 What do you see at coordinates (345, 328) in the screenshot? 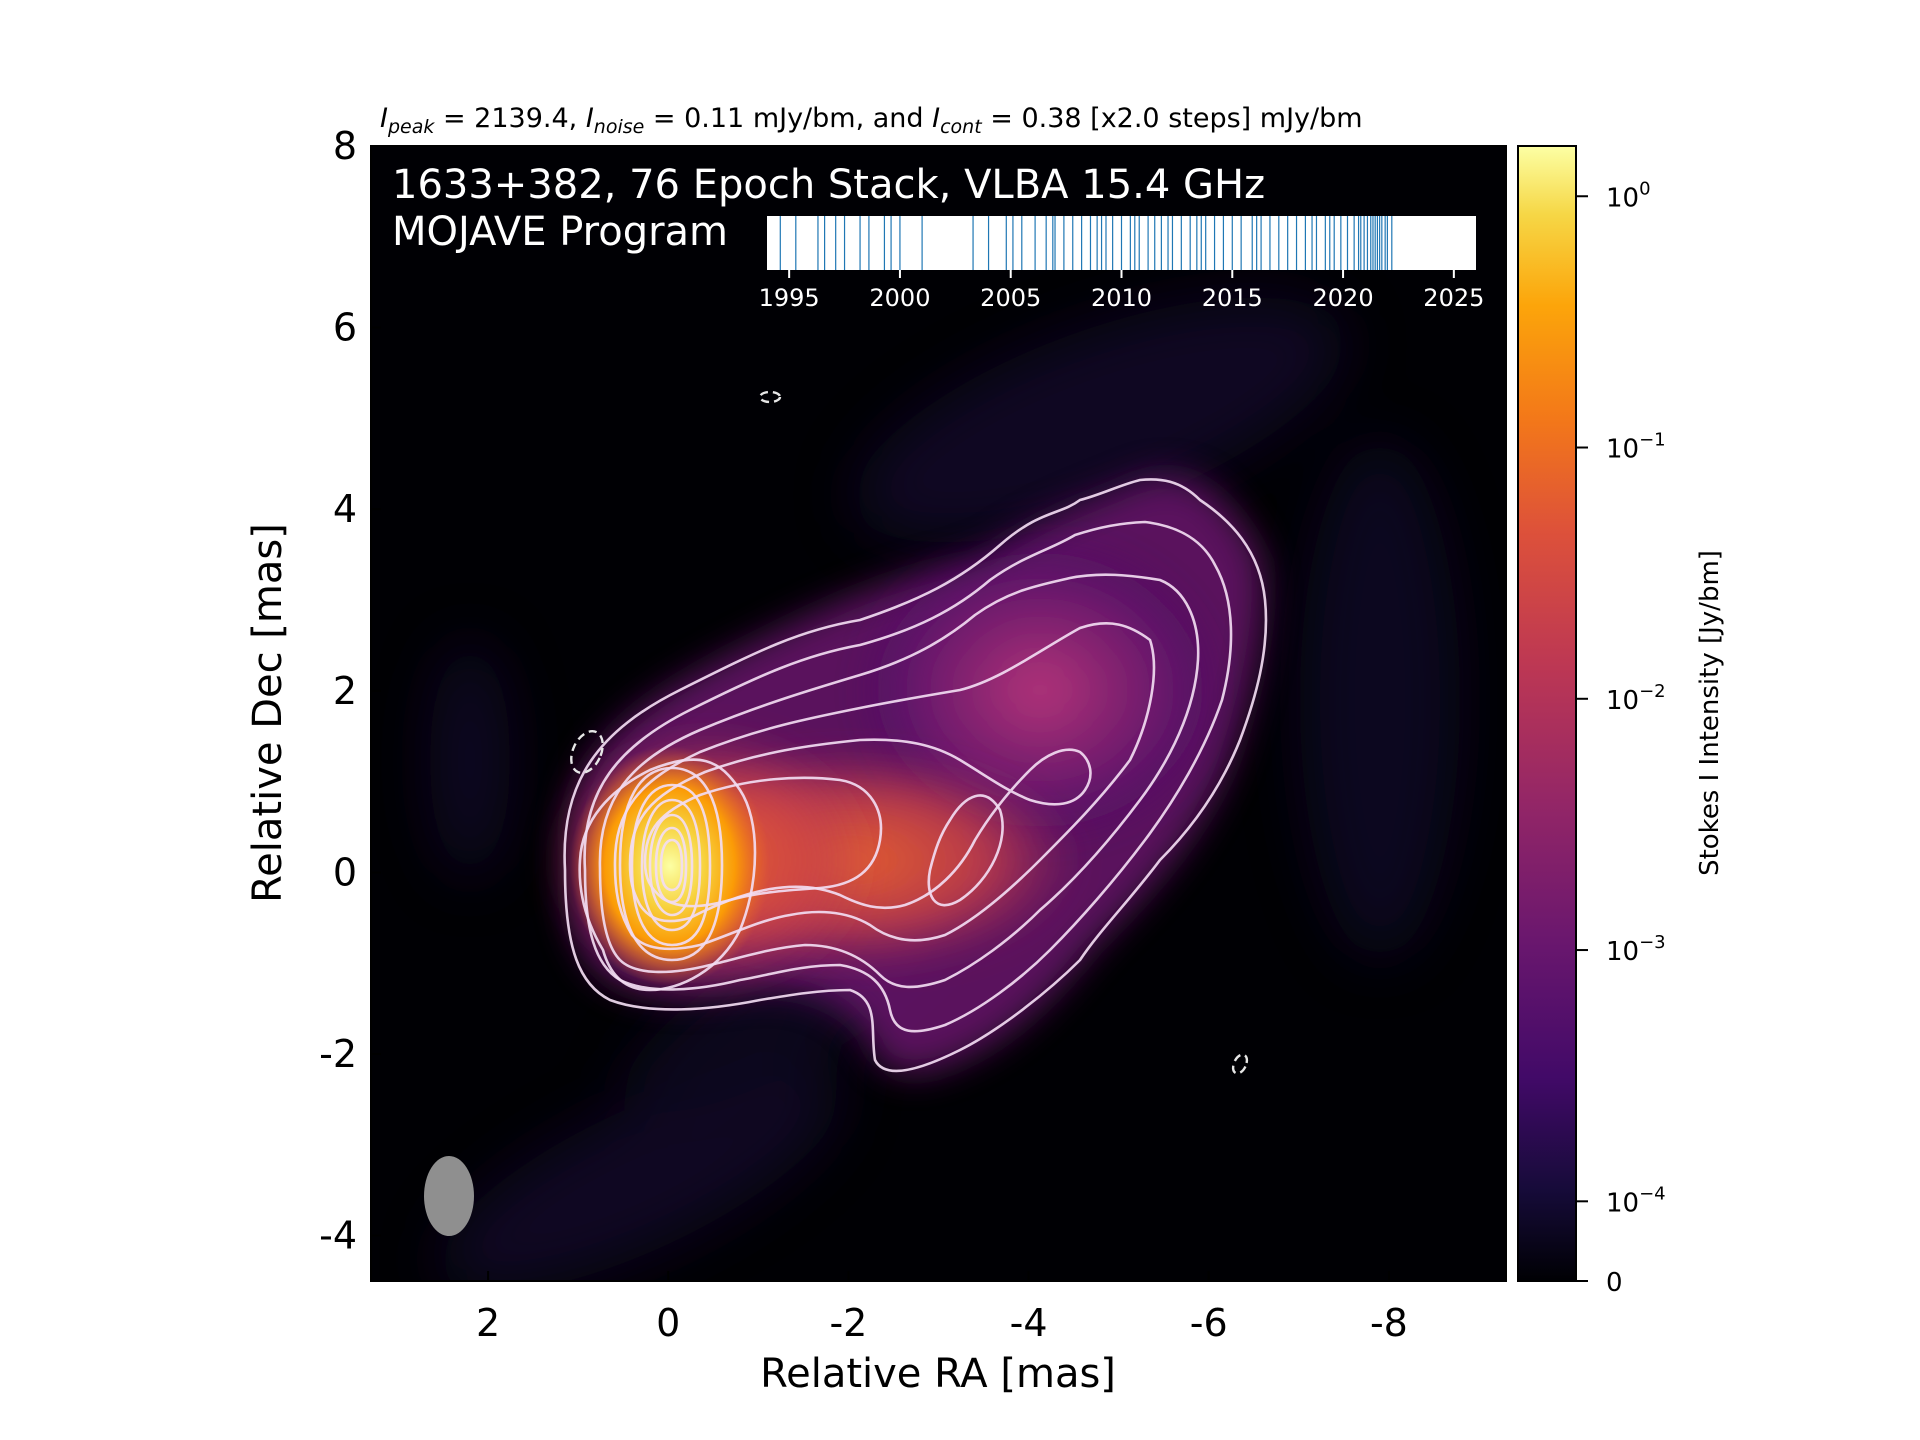
I see `y-tick-label: 6` at bounding box center [345, 328].